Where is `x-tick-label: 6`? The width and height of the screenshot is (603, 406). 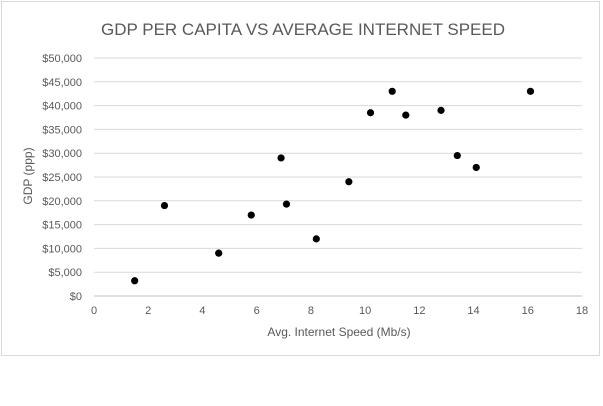
x-tick-label: 6 is located at coordinates (257, 311).